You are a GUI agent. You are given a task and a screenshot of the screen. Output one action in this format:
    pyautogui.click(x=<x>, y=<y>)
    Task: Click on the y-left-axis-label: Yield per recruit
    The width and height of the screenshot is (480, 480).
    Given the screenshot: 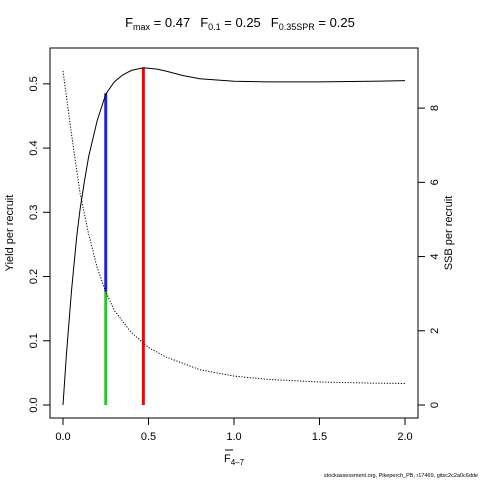 What is the action you would take?
    pyautogui.click(x=10, y=233)
    